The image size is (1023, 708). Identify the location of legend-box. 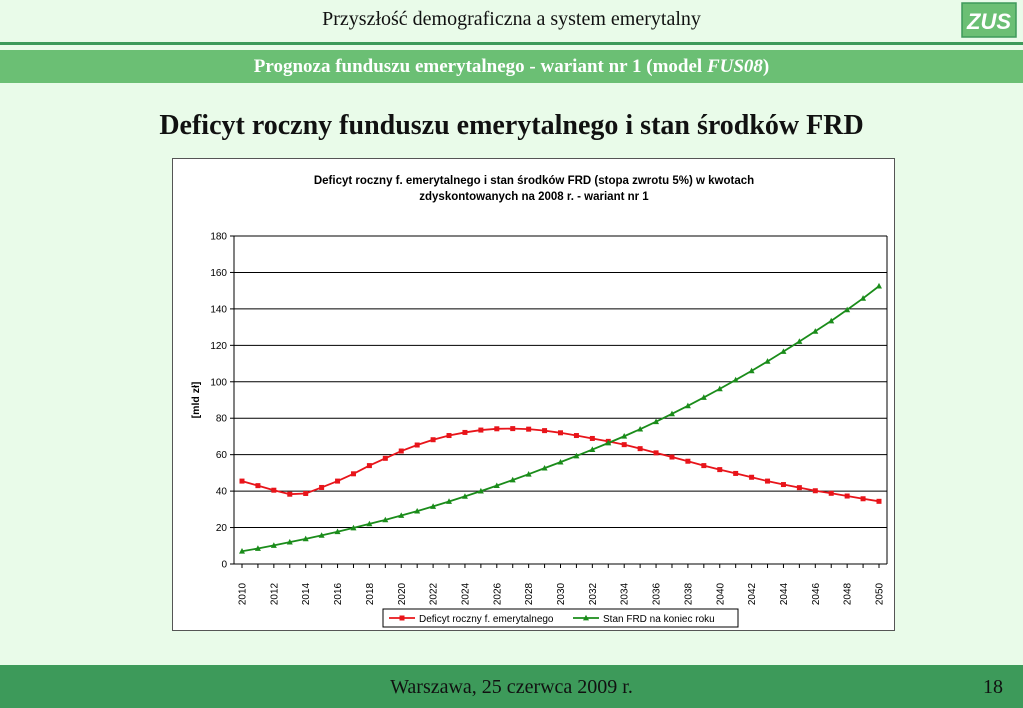
(560, 618).